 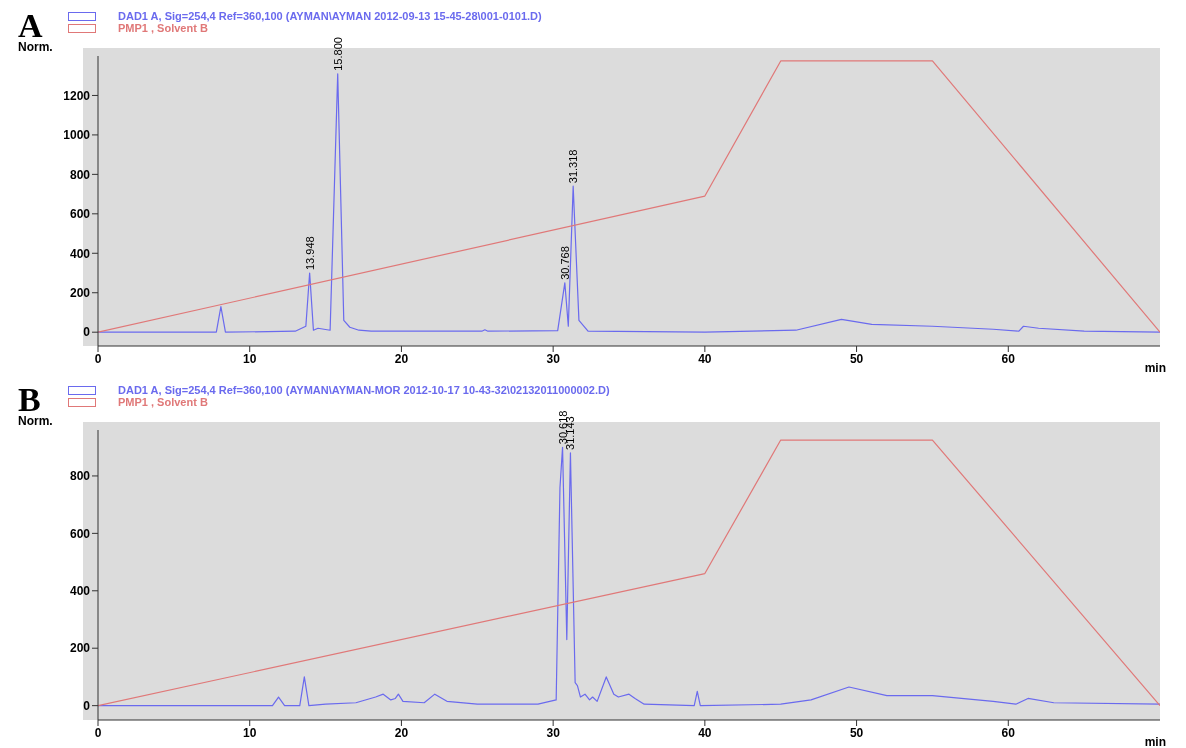 What do you see at coordinates (77, 135) in the screenshot?
I see `y-tick-label: 1000` at bounding box center [77, 135].